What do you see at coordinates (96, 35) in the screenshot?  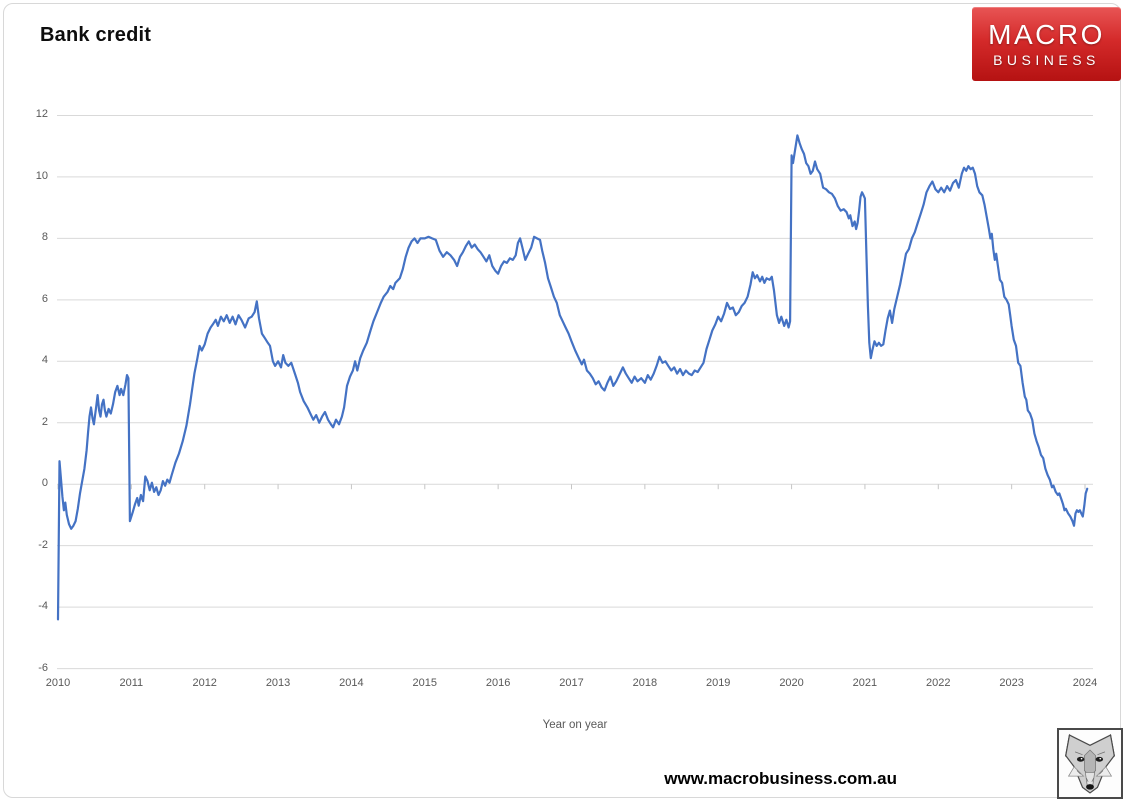 I see `chart-title: Bank credit` at bounding box center [96, 35].